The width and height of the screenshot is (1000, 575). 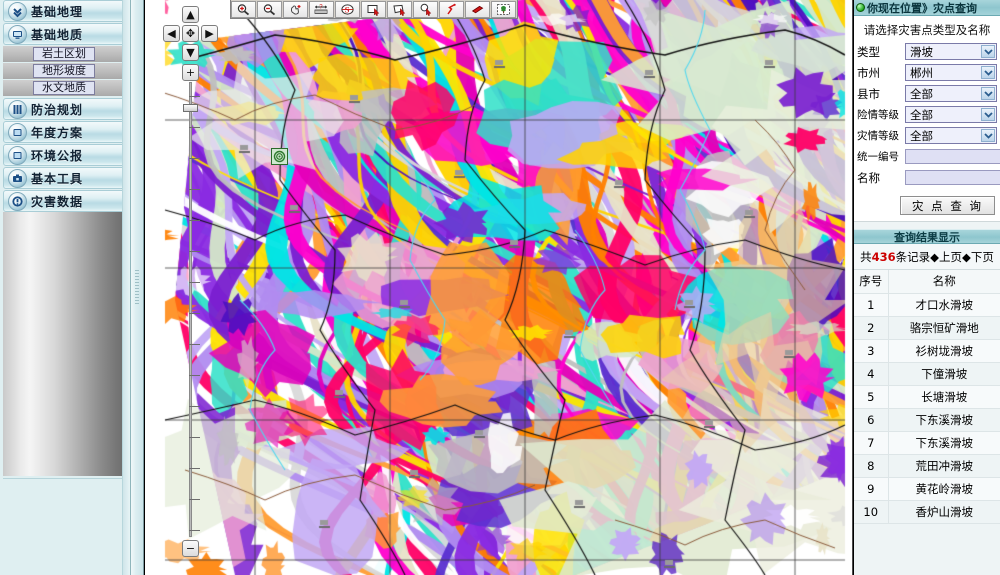 What do you see at coordinates (860, 7) in the screenshot?
I see `location-dot-icon` at bounding box center [860, 7].